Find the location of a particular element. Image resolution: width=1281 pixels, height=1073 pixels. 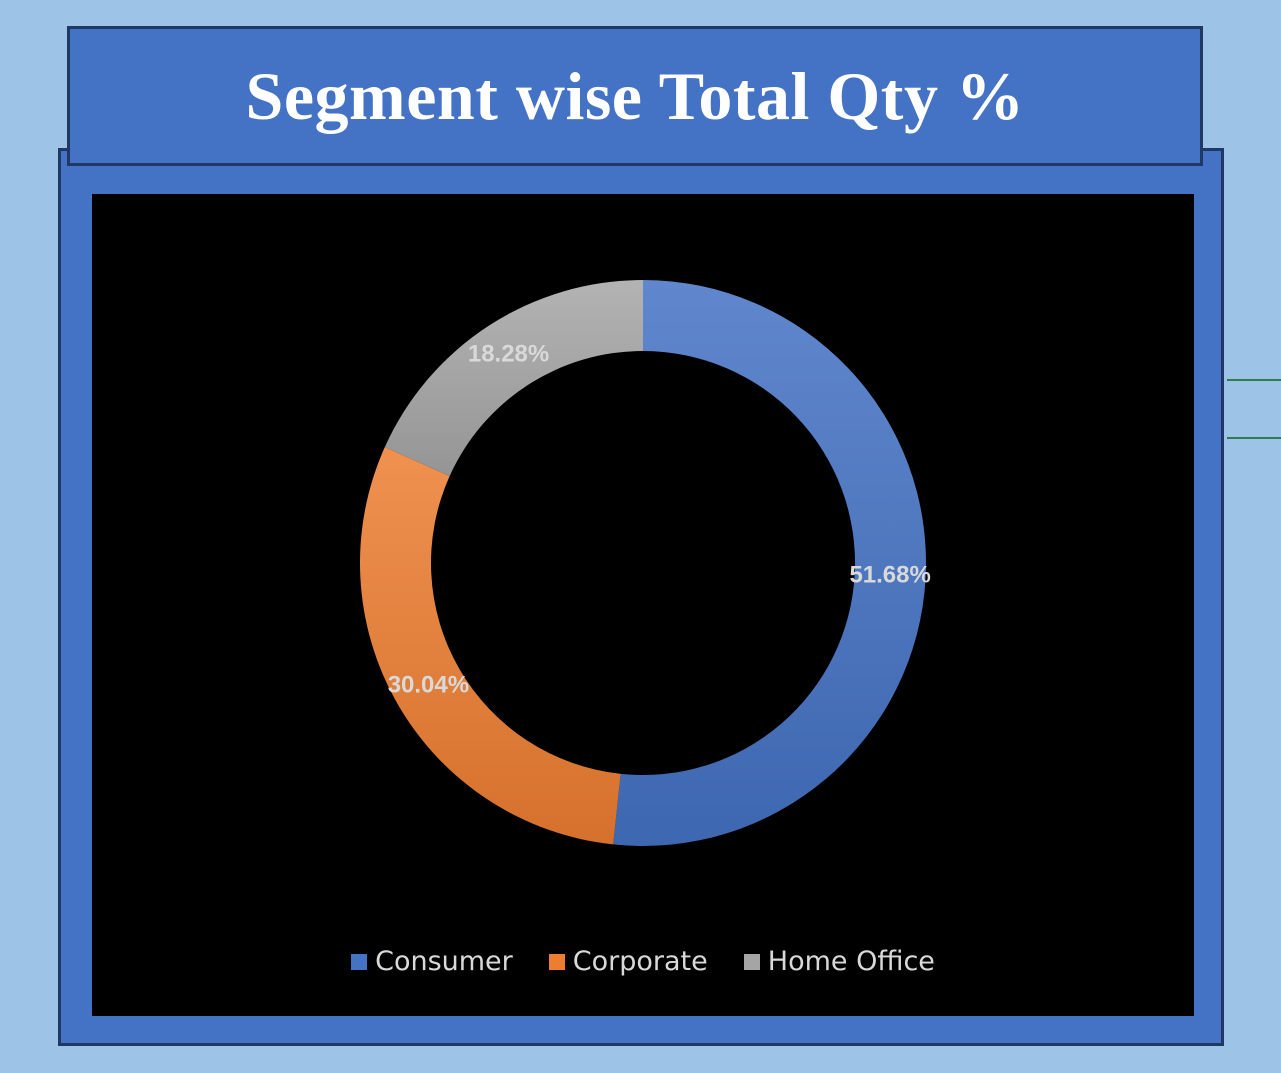

chart-legend: Consumer Corporate Home Office is located at coordinates (643, 961).